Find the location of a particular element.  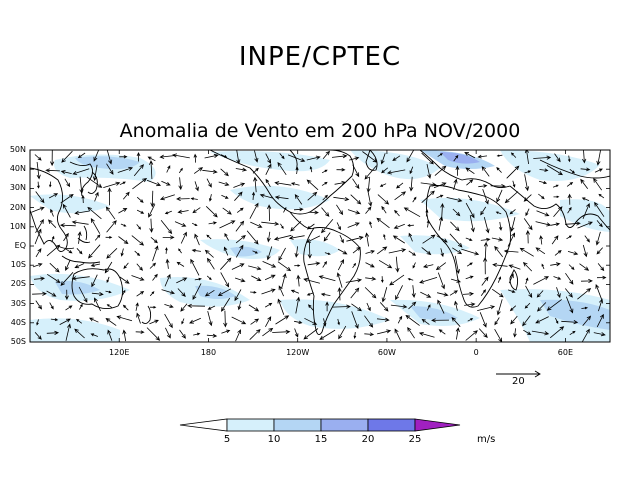

colorbar-upper-triangle is located at coordinates (437, 425).